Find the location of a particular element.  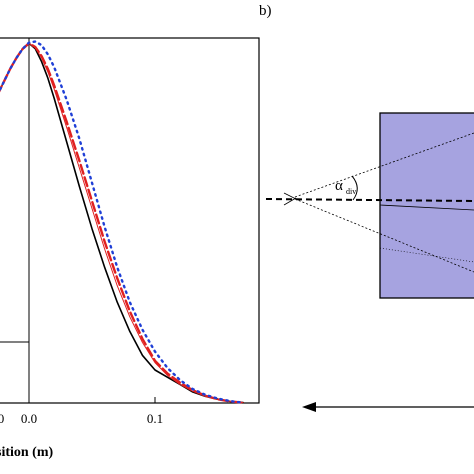

direction-arrow-head is located at coordinates (309, 407).